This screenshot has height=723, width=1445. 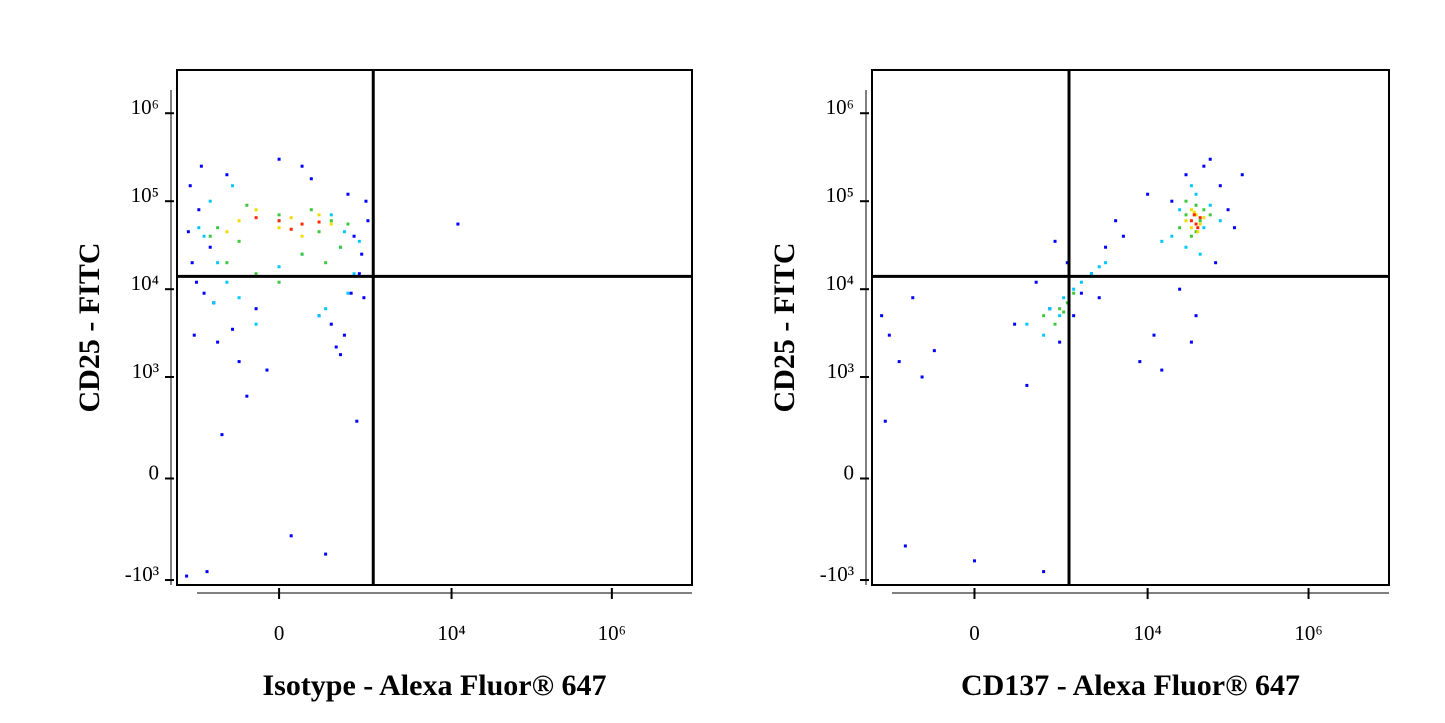 I want to click on x-tick-label: 10⁶, so click(x=1308, y=633).